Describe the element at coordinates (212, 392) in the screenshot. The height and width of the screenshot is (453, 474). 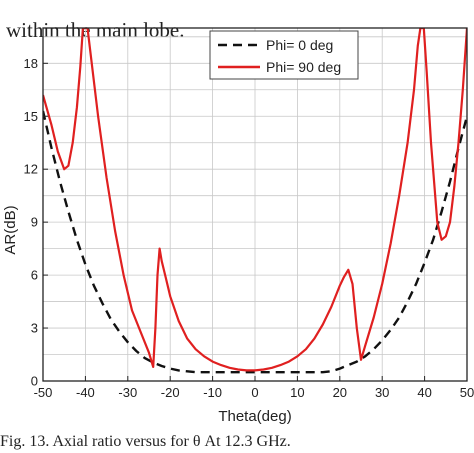
I see `x-tick-label: -10` at that location.